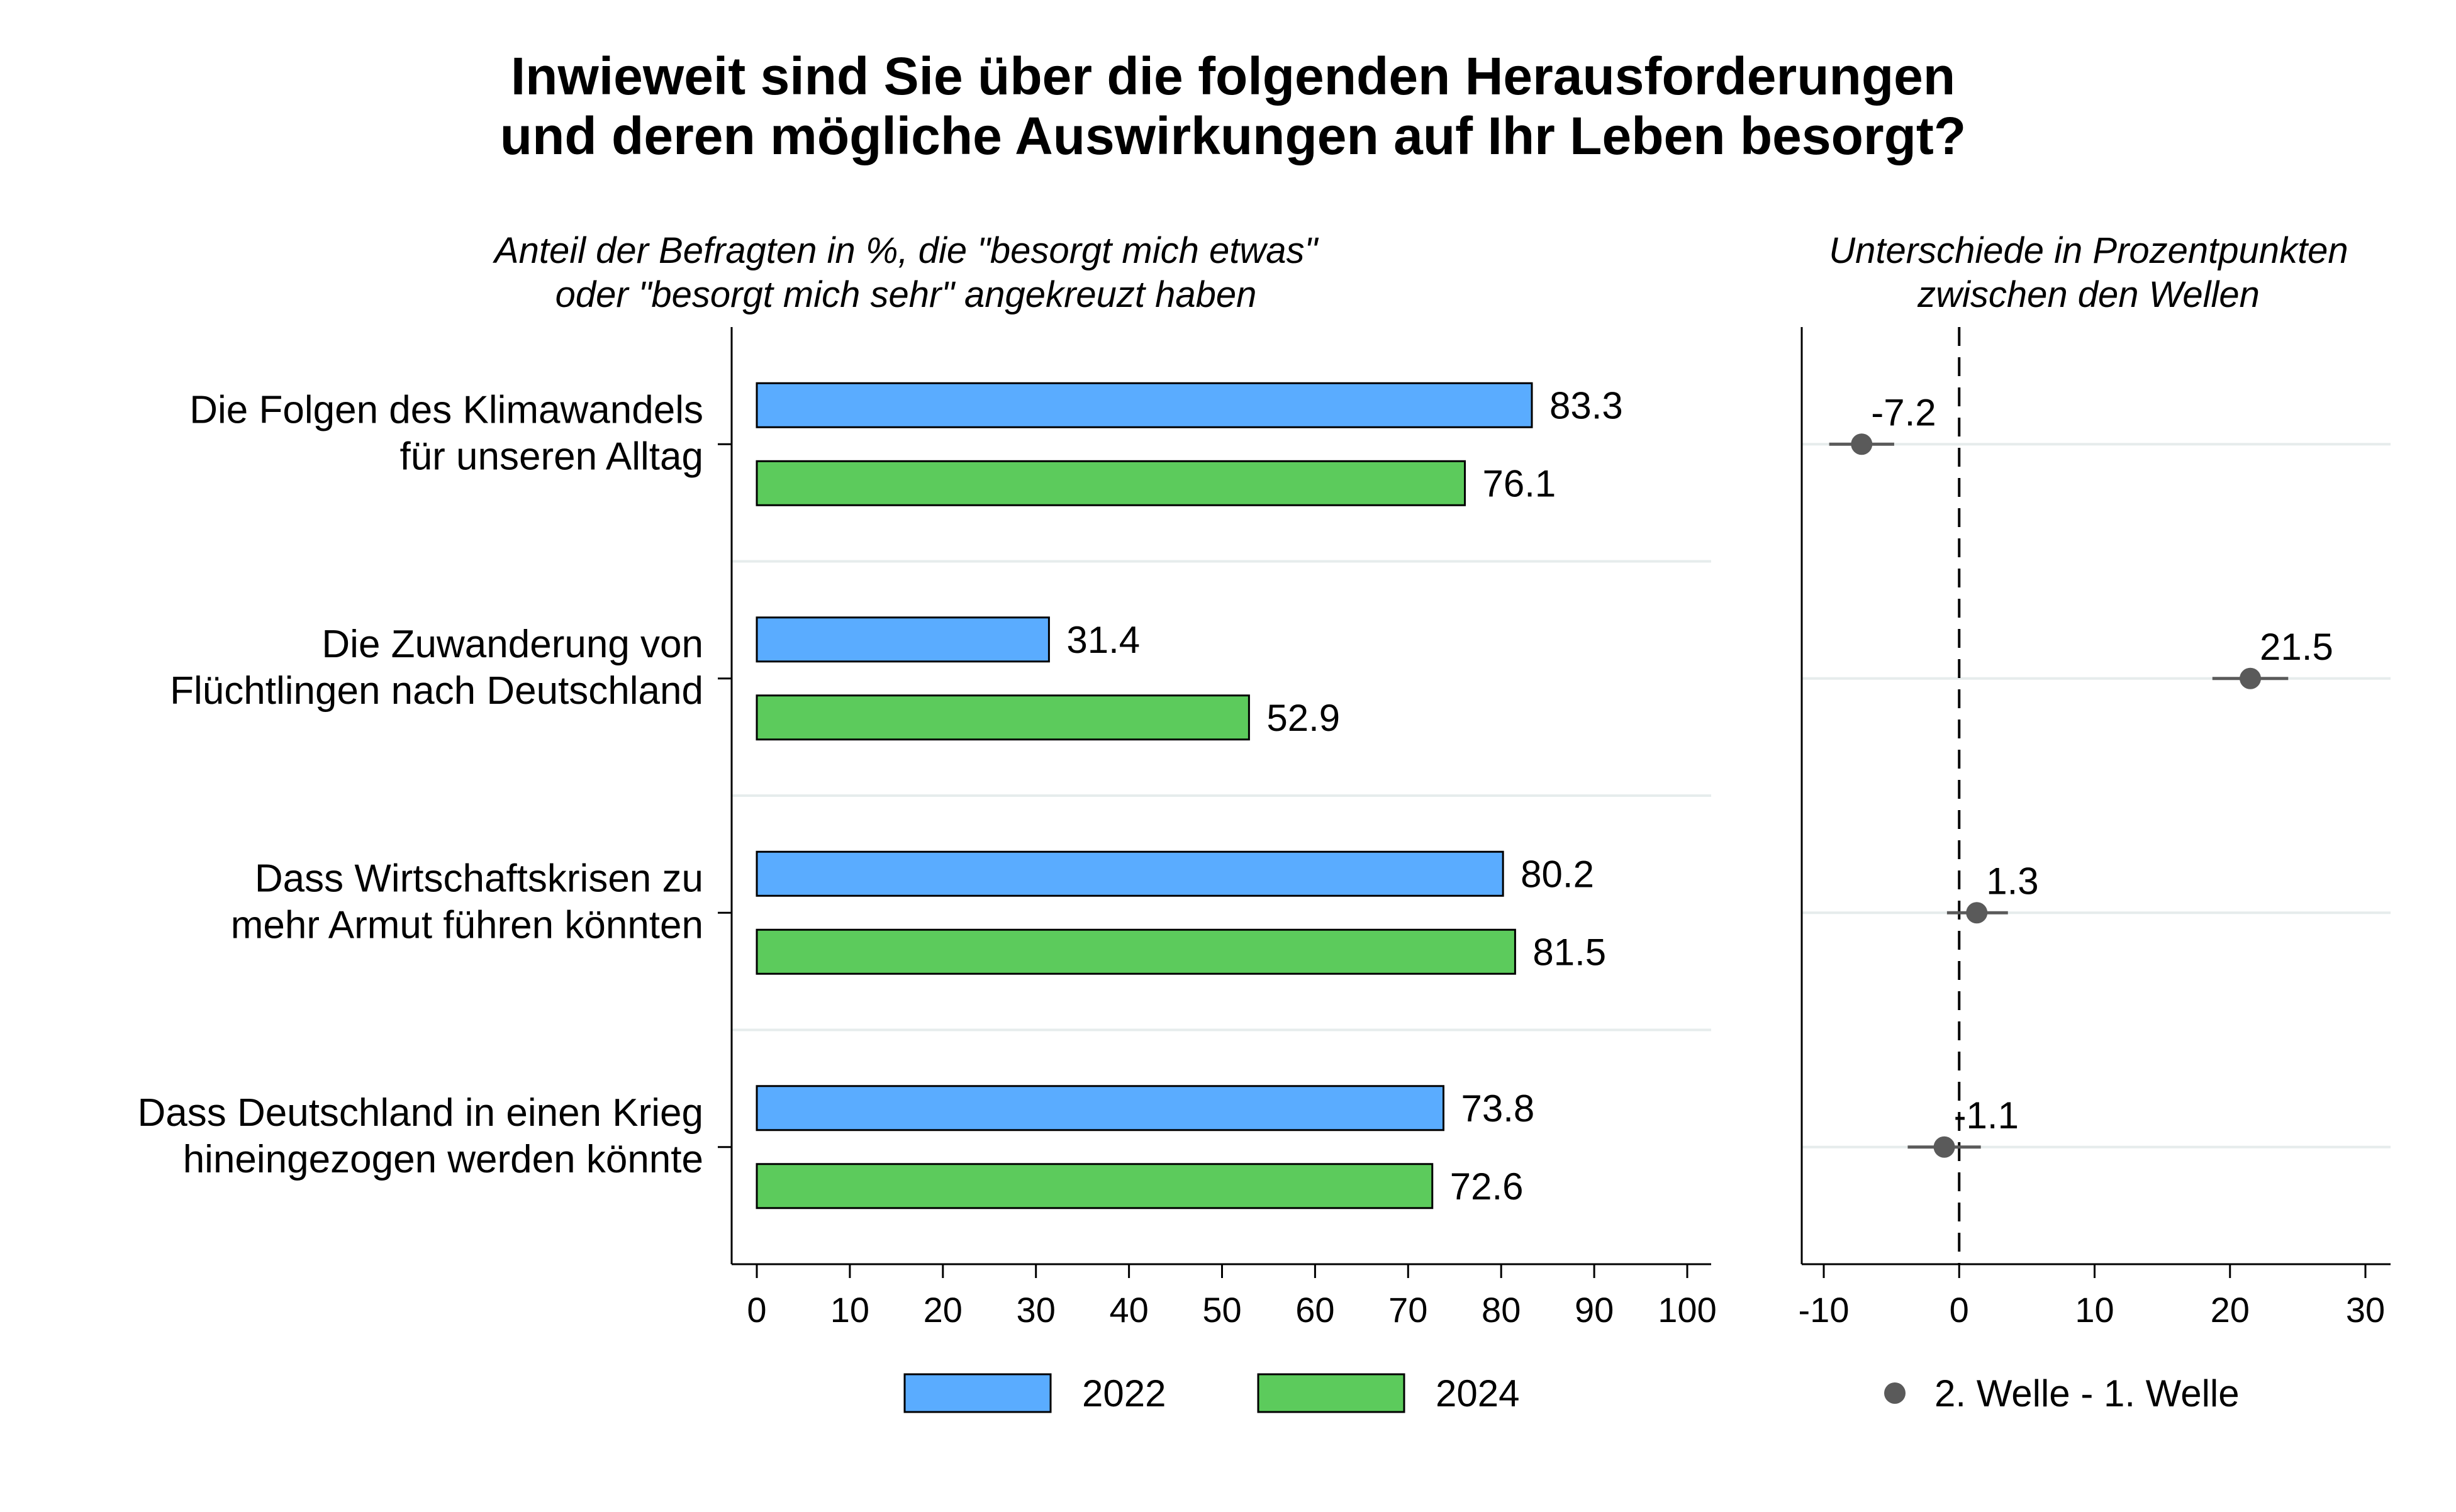 This screenshot has width=2456, height=1512. What do you see at coordinates (1477, 1393) in the screenshot?
I see `legend-label-2024: 2024` at bounding box center [1477, 1393].